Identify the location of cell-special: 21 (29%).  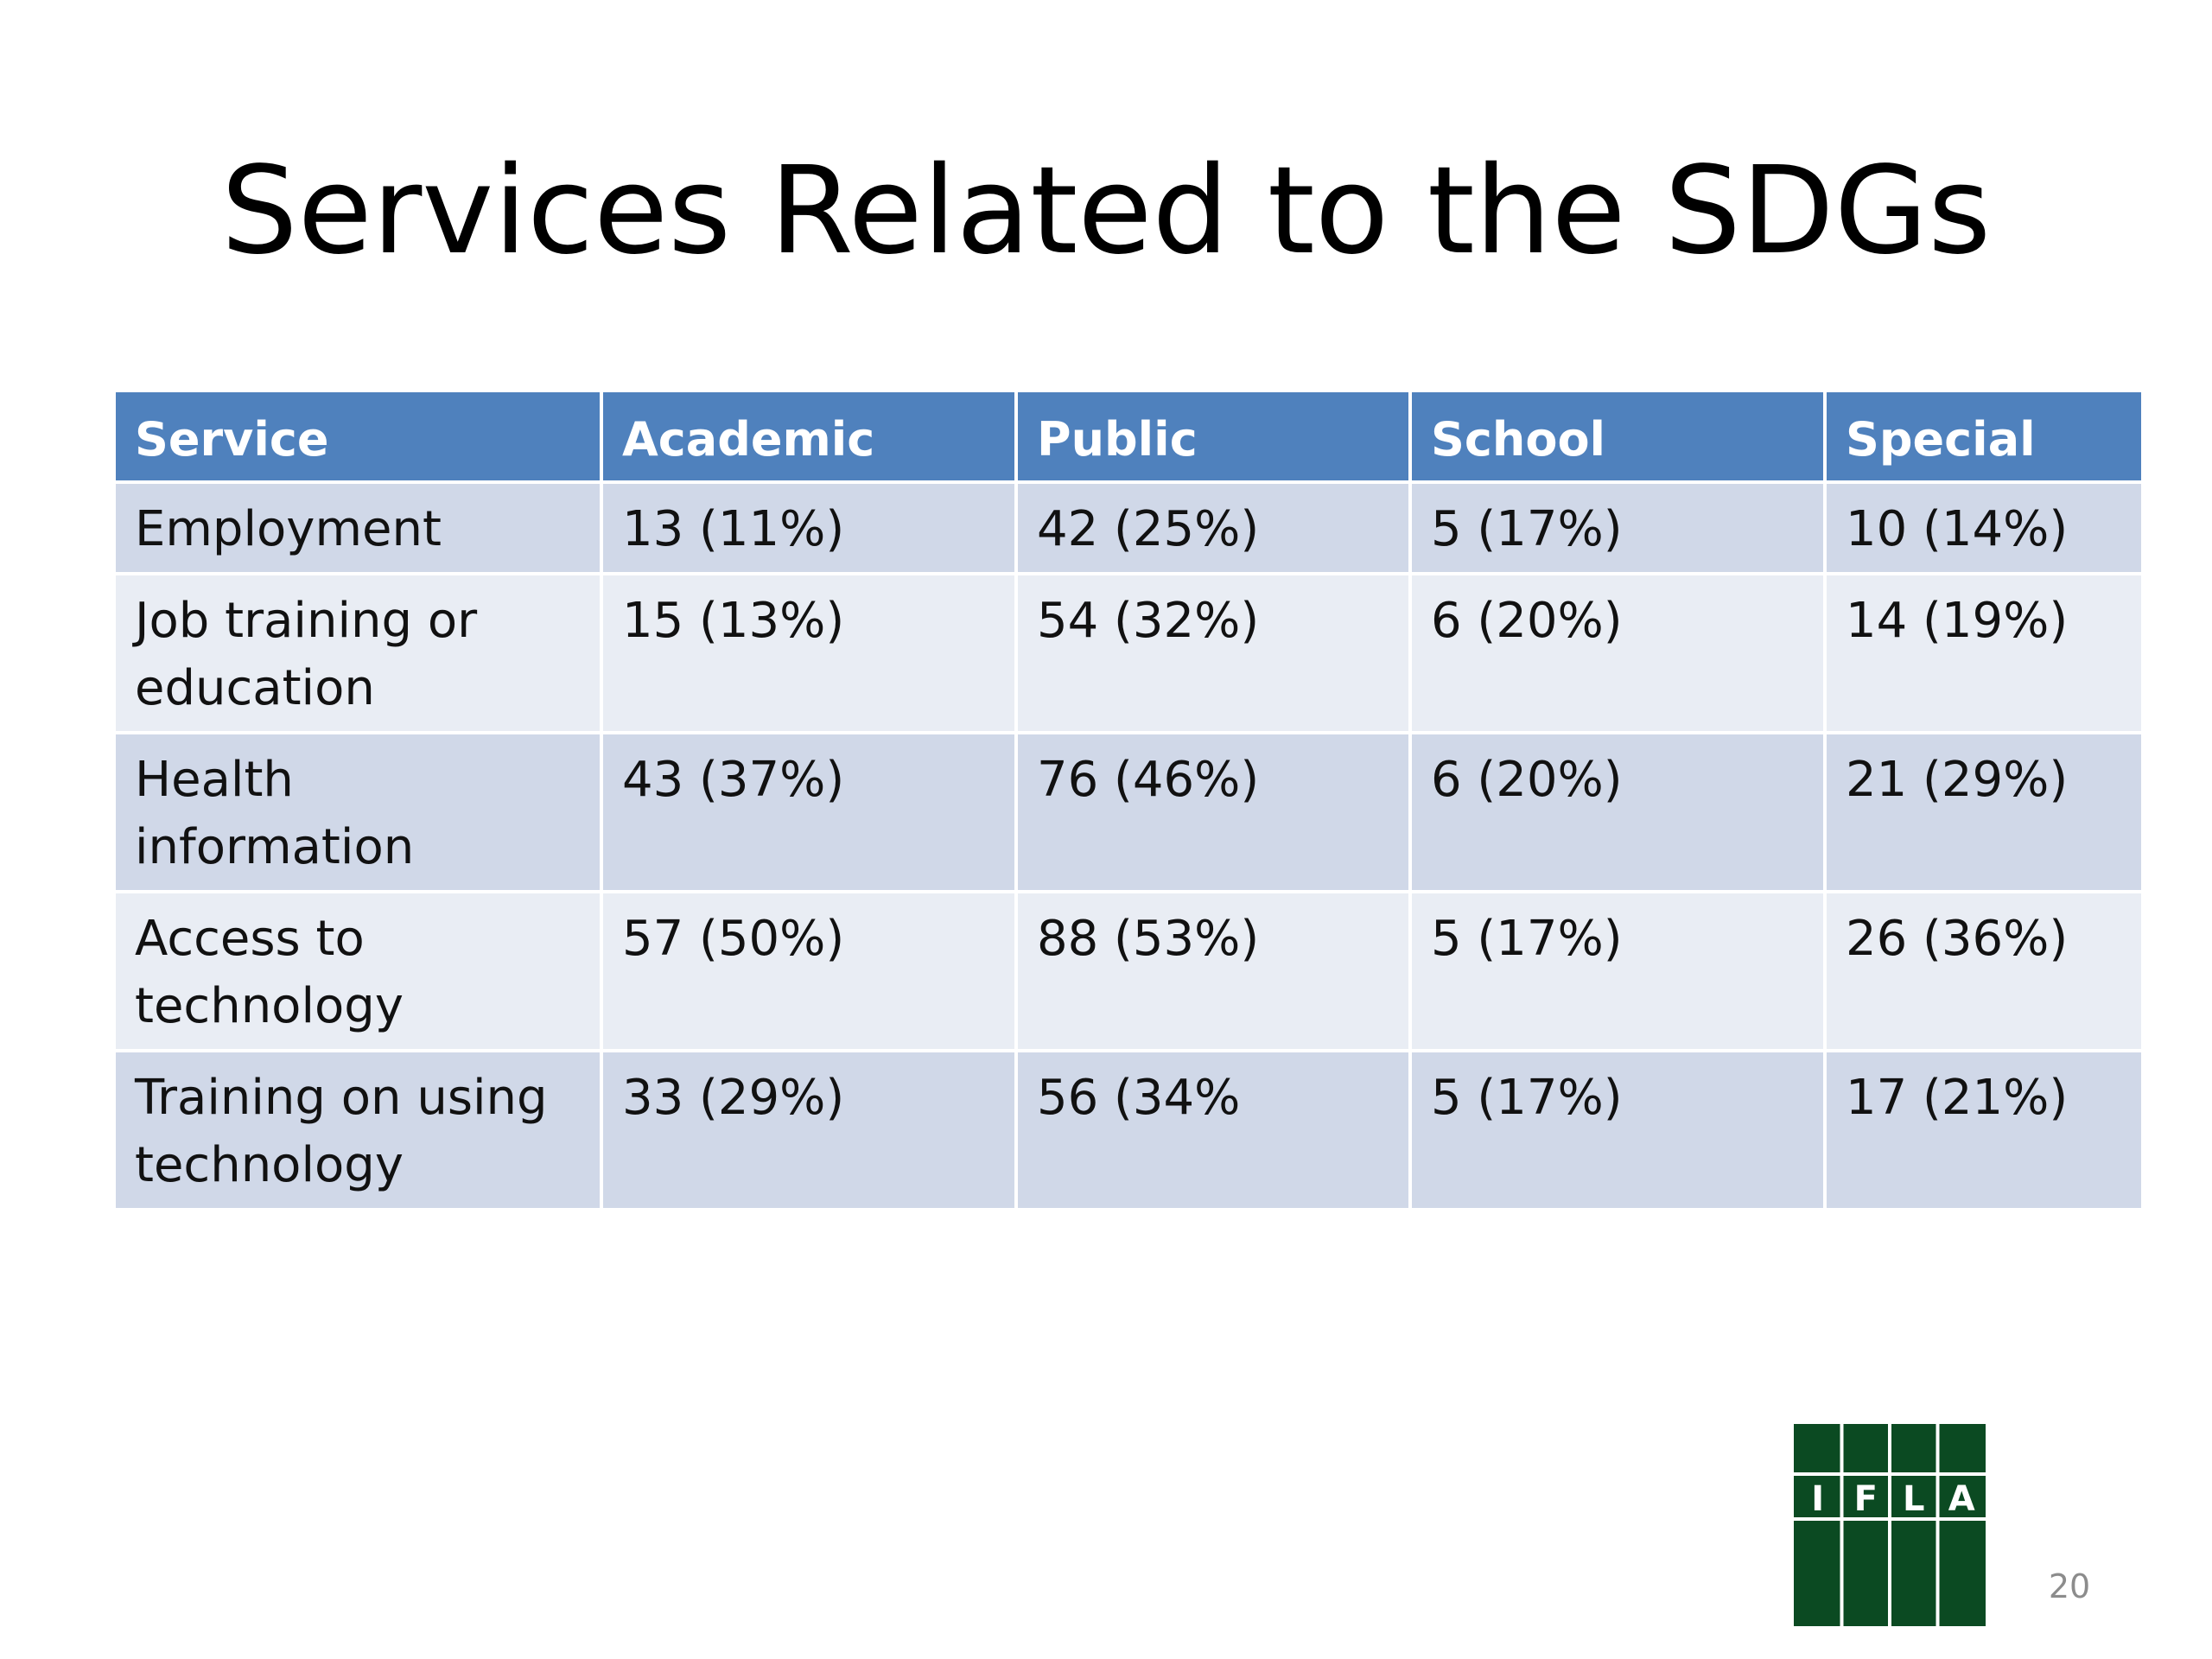
(1984, 812).